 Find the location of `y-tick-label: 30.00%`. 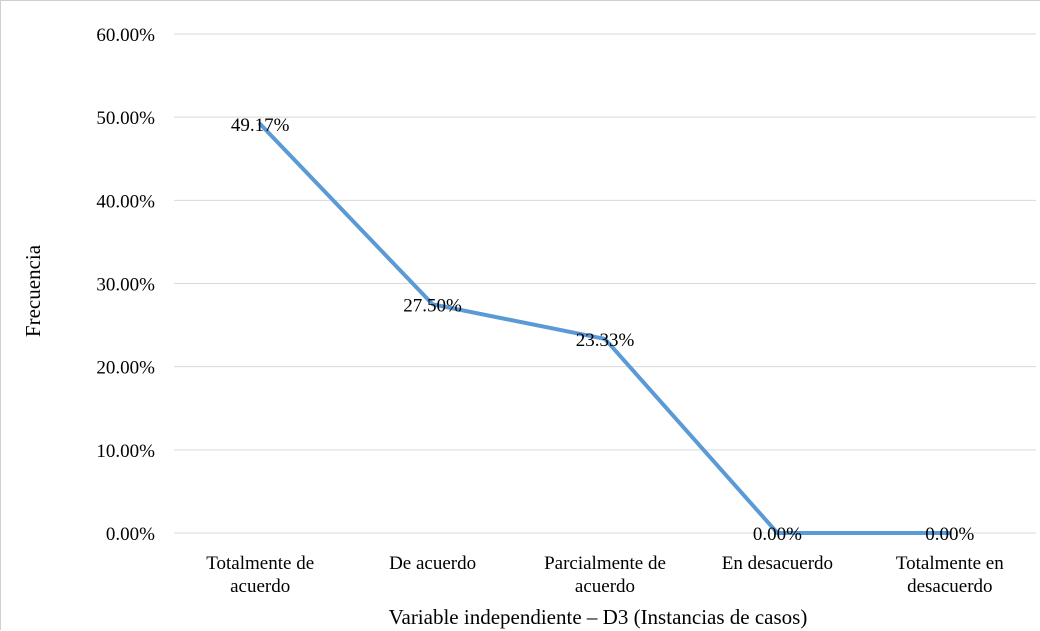

y-tick-label: 30.00% is located at coordinates (125, 285).